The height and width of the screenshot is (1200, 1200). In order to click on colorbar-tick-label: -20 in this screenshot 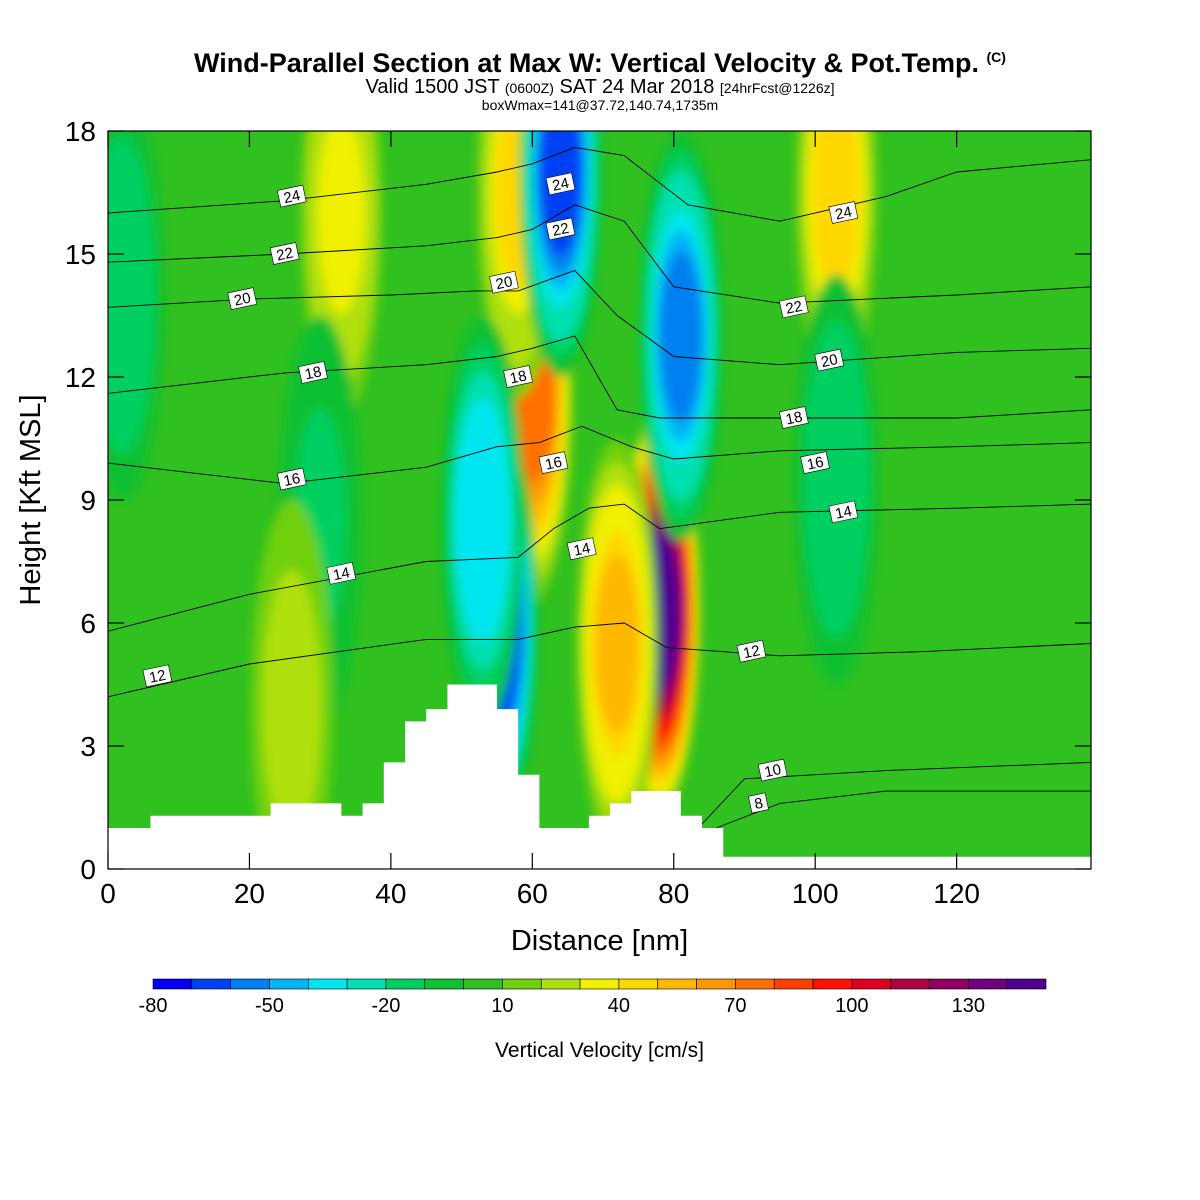, I will do `click(386, 1006)`.